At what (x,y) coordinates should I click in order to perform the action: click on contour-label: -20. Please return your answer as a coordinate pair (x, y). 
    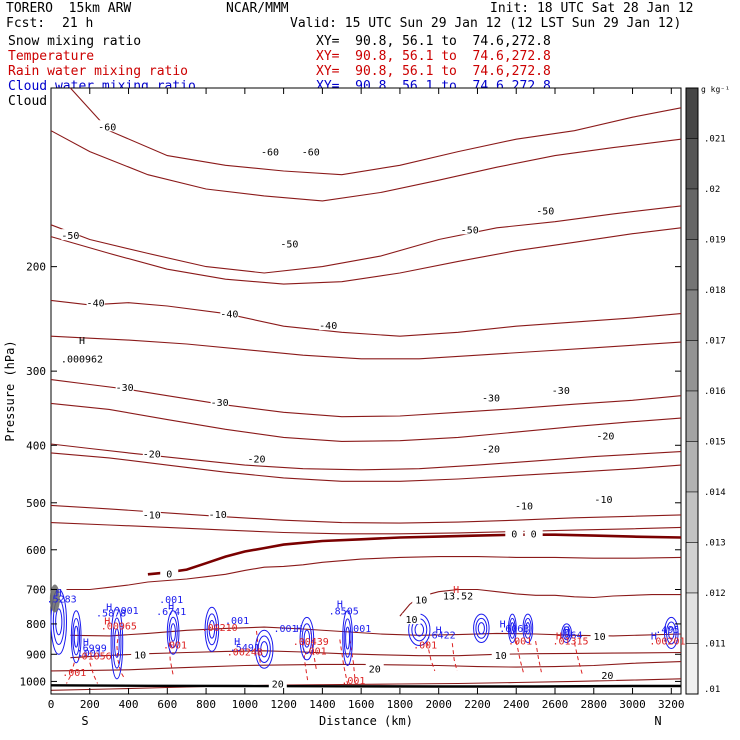
    Looking at the image, I should click on (605, 436).